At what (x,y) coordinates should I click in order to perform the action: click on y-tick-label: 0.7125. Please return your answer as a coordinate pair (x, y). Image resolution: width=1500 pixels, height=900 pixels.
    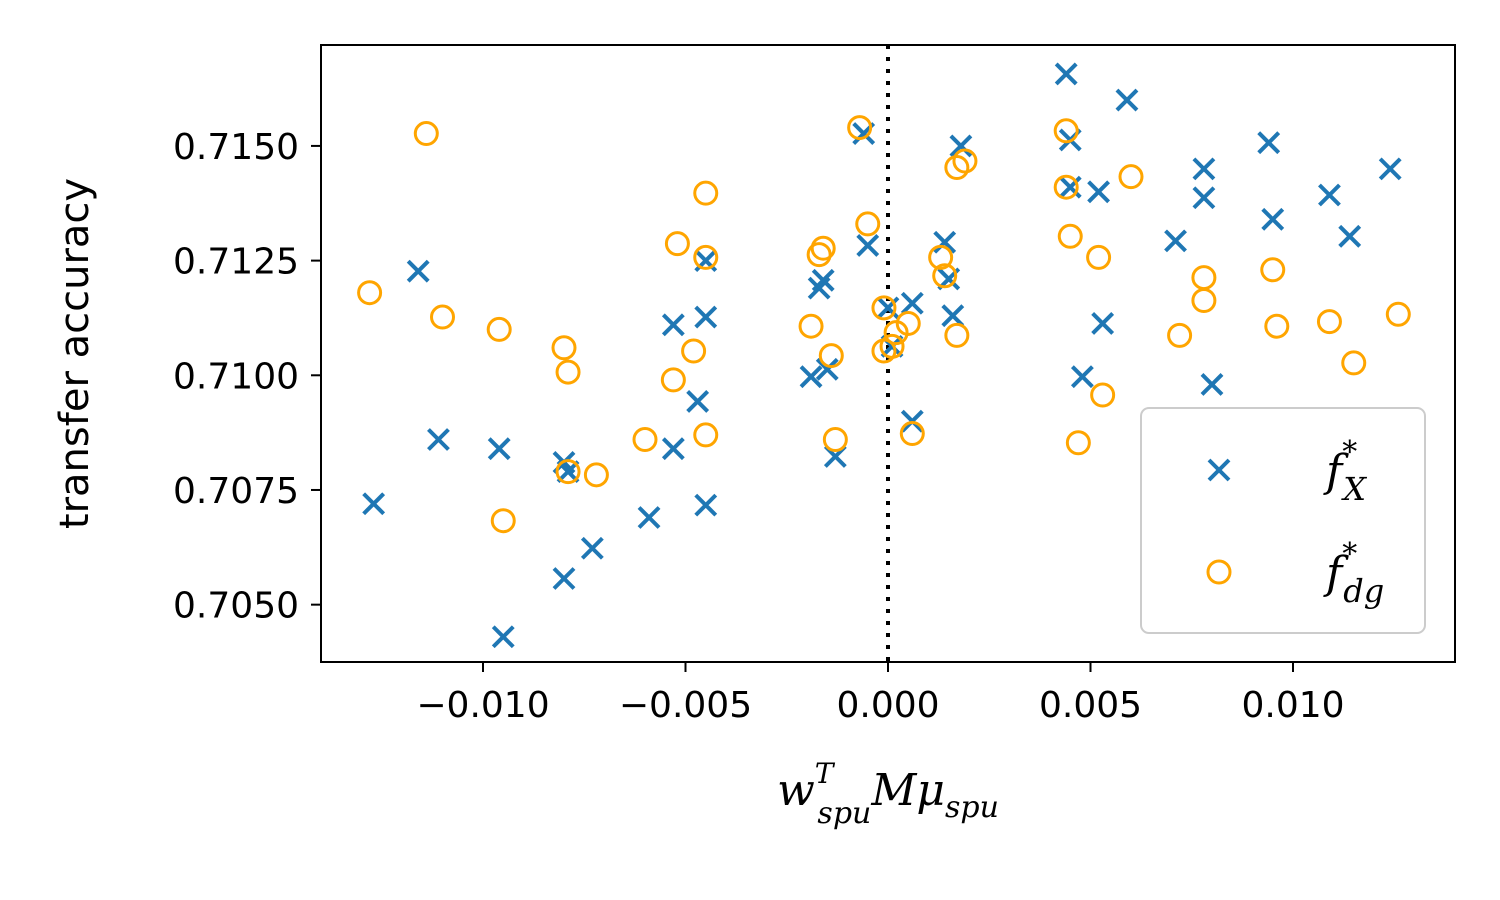
    Looking at the image, I should click on (236, 262).